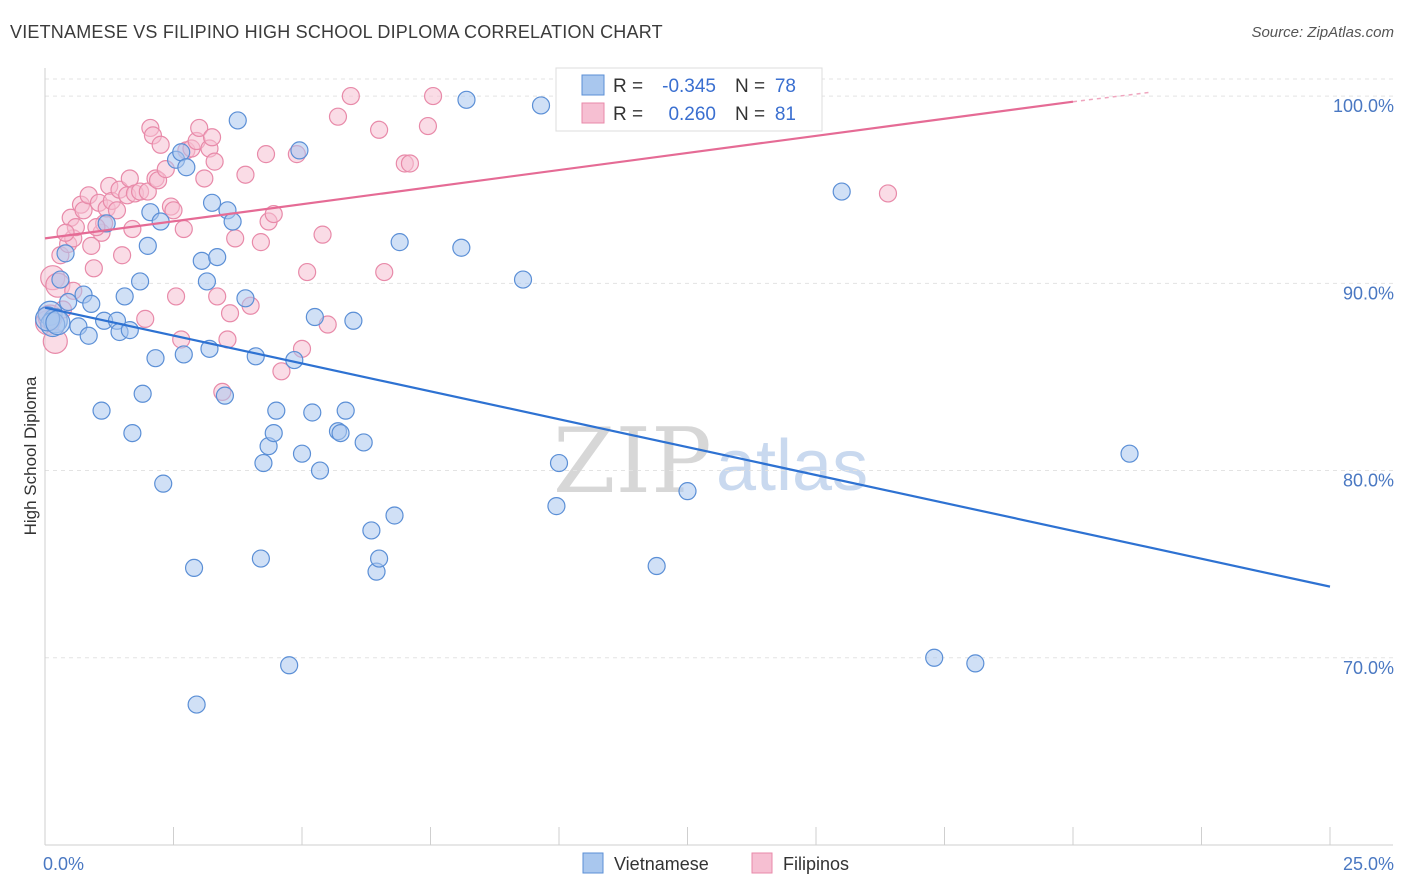 Image resolution: width=1406 pixels, height=892 pixels. Describe the element at coordinates (628, 86) in the screenshot. I see `legend-r-label-1: R =` at that location.